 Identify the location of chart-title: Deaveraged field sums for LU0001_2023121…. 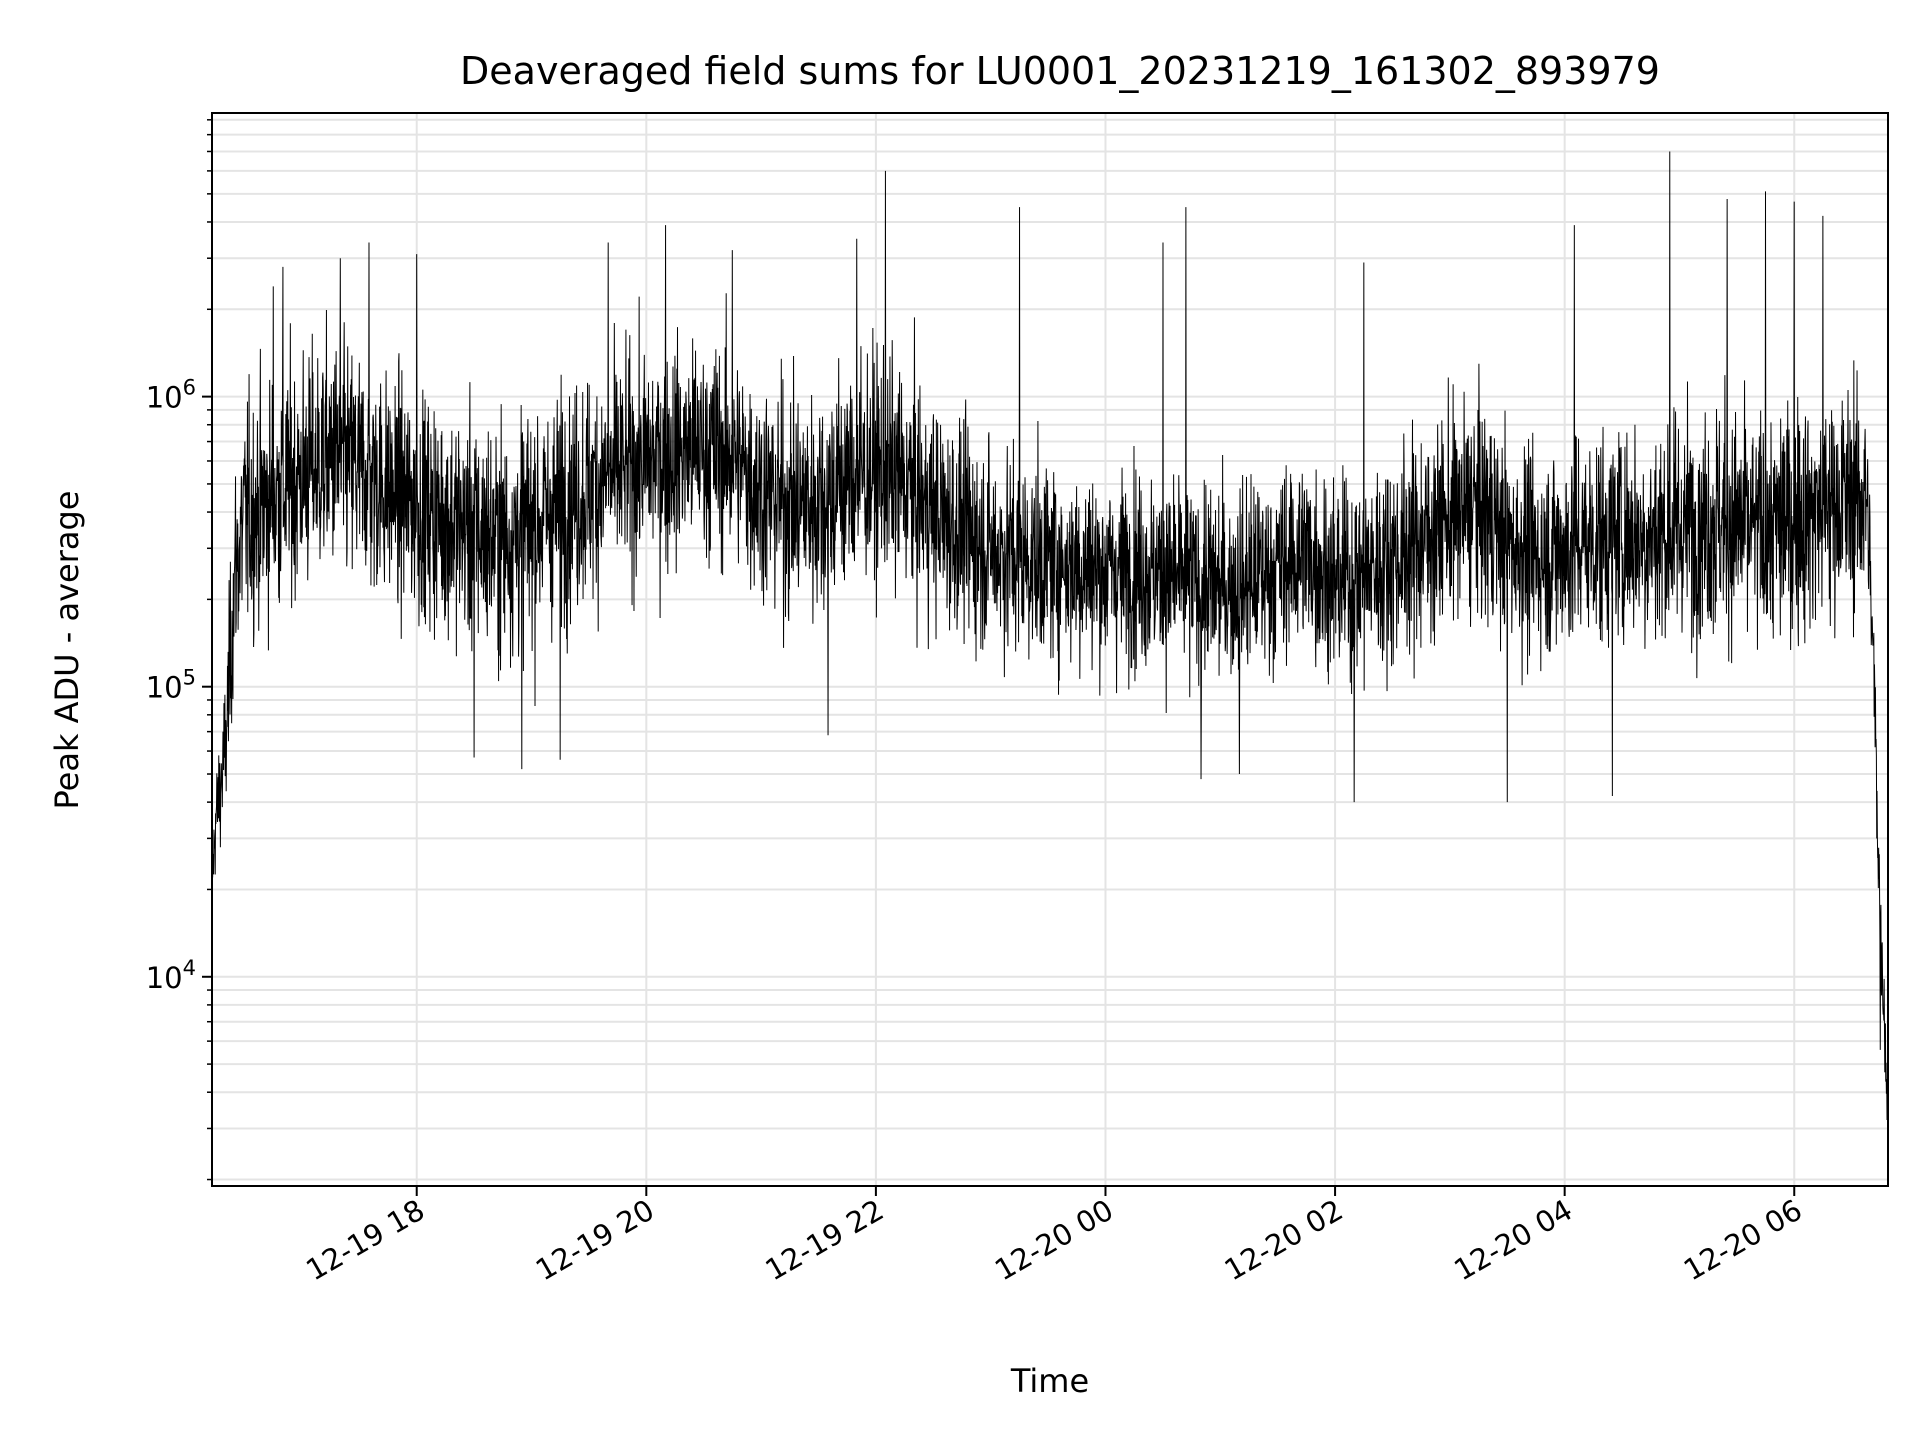
(1060, 71).